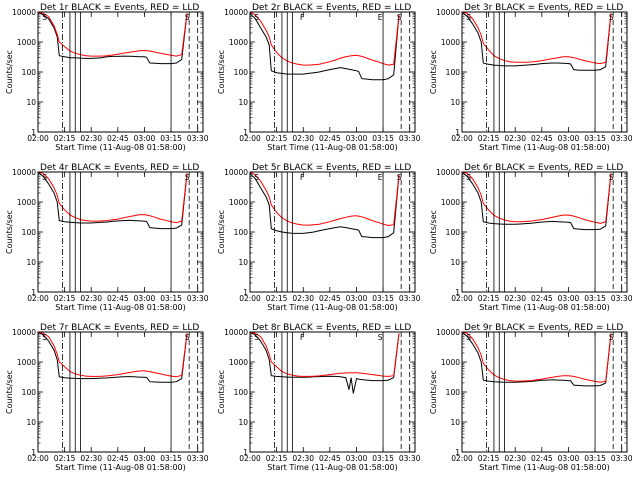 Image resolution: width=640 pixels, height=480 pixels. What do you see at coordinates (331, 168) in the screenshot?
I see `panel-title: Det 5r BLACK = Events, RED = LLD` at bounding box center [331, 168].